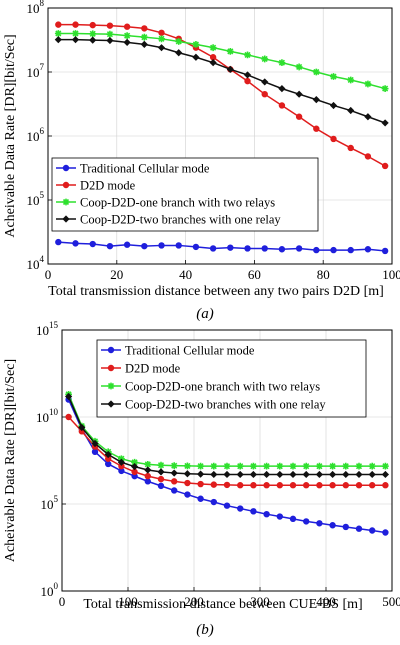 Image resolution: width=400 pixels, height=645 pixels. I want to click on y-tick-label: 10¹⁵, so click(47, 329).